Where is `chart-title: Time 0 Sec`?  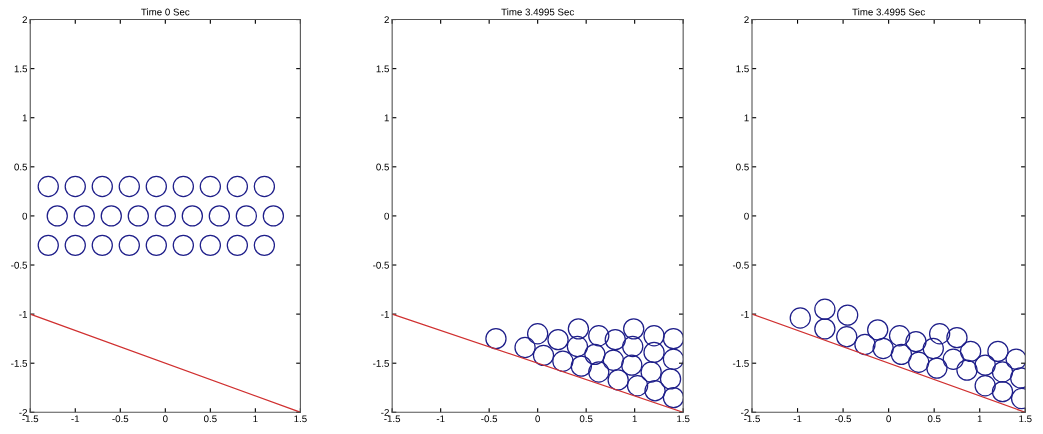 chart-title: Time 0 Sec is located at coordinates (165, 12).